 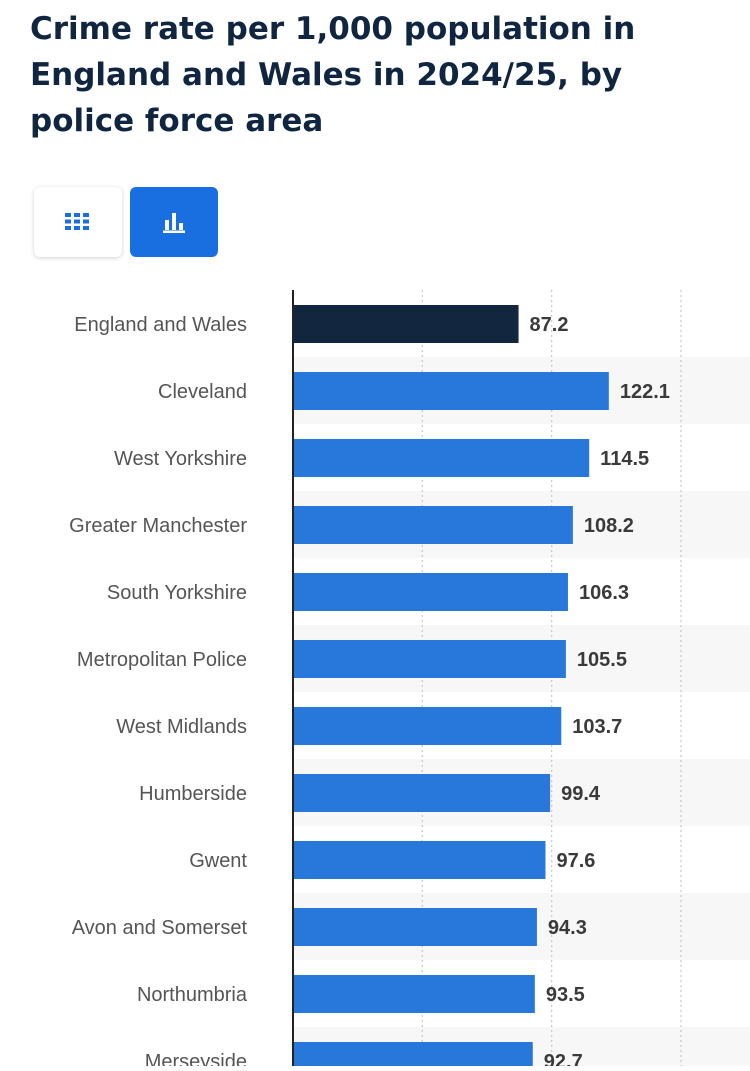 I want to click on category-label: Cleveland, so click(x=202, y=392).